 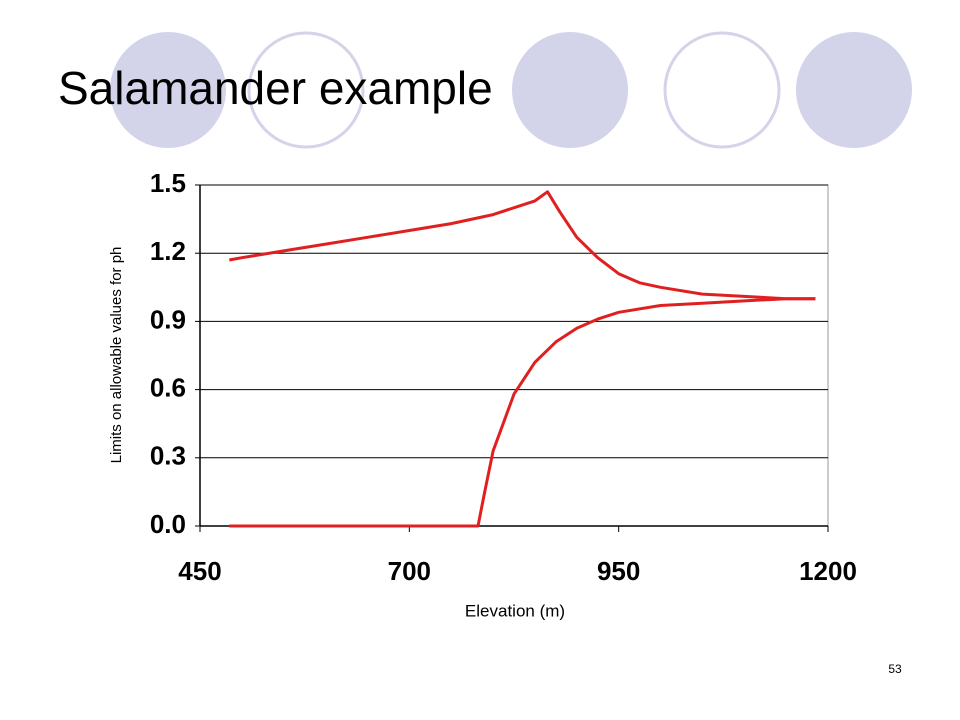 What do you see at coordinates (168, 524) in the screenshot?
I see `y-tick-label: 0.0` at bounding box center [168, 524].